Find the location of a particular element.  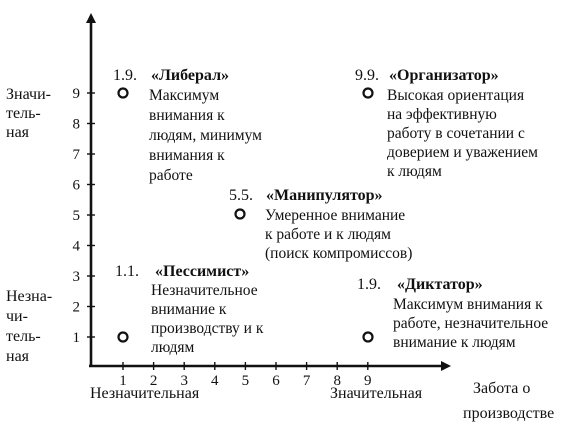

x-axis-title: Забота о производстве is located at coordinates (508, 401).